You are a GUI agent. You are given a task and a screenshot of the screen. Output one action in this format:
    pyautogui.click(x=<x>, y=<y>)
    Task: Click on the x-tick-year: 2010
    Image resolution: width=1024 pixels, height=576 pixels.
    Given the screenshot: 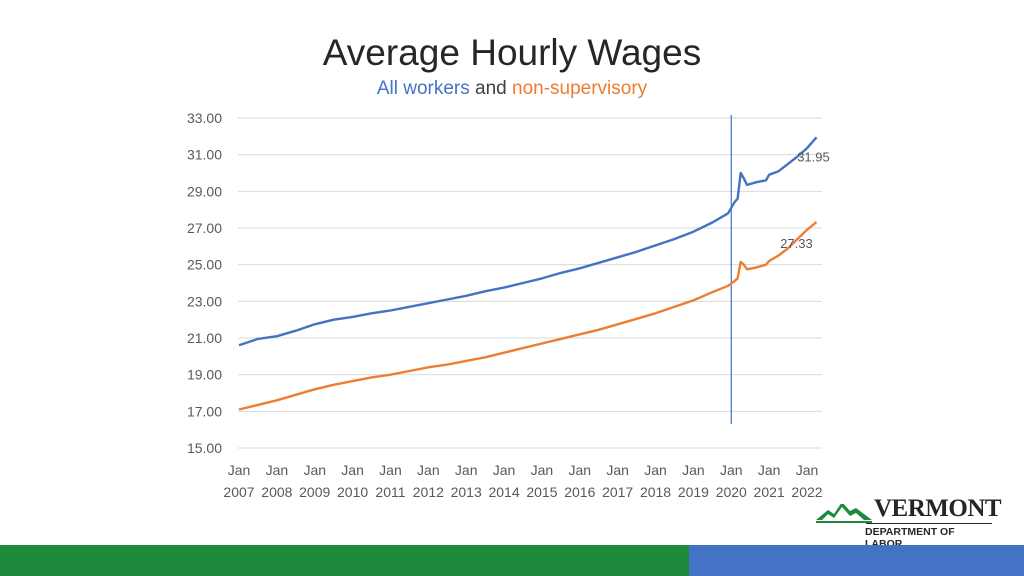 What is the action you would take?
    pyautogui.click(x=352, y=492)
    